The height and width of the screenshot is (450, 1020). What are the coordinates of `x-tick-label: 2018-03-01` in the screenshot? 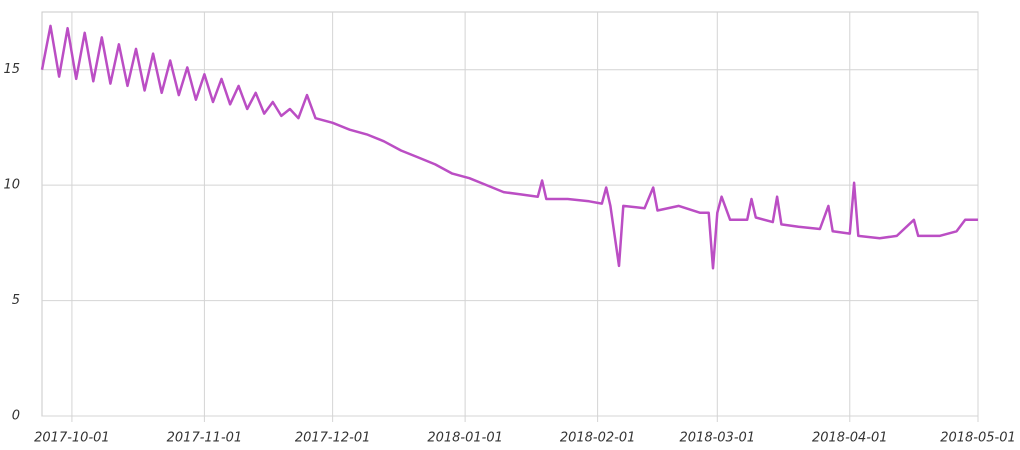 It's located at (718, 438).